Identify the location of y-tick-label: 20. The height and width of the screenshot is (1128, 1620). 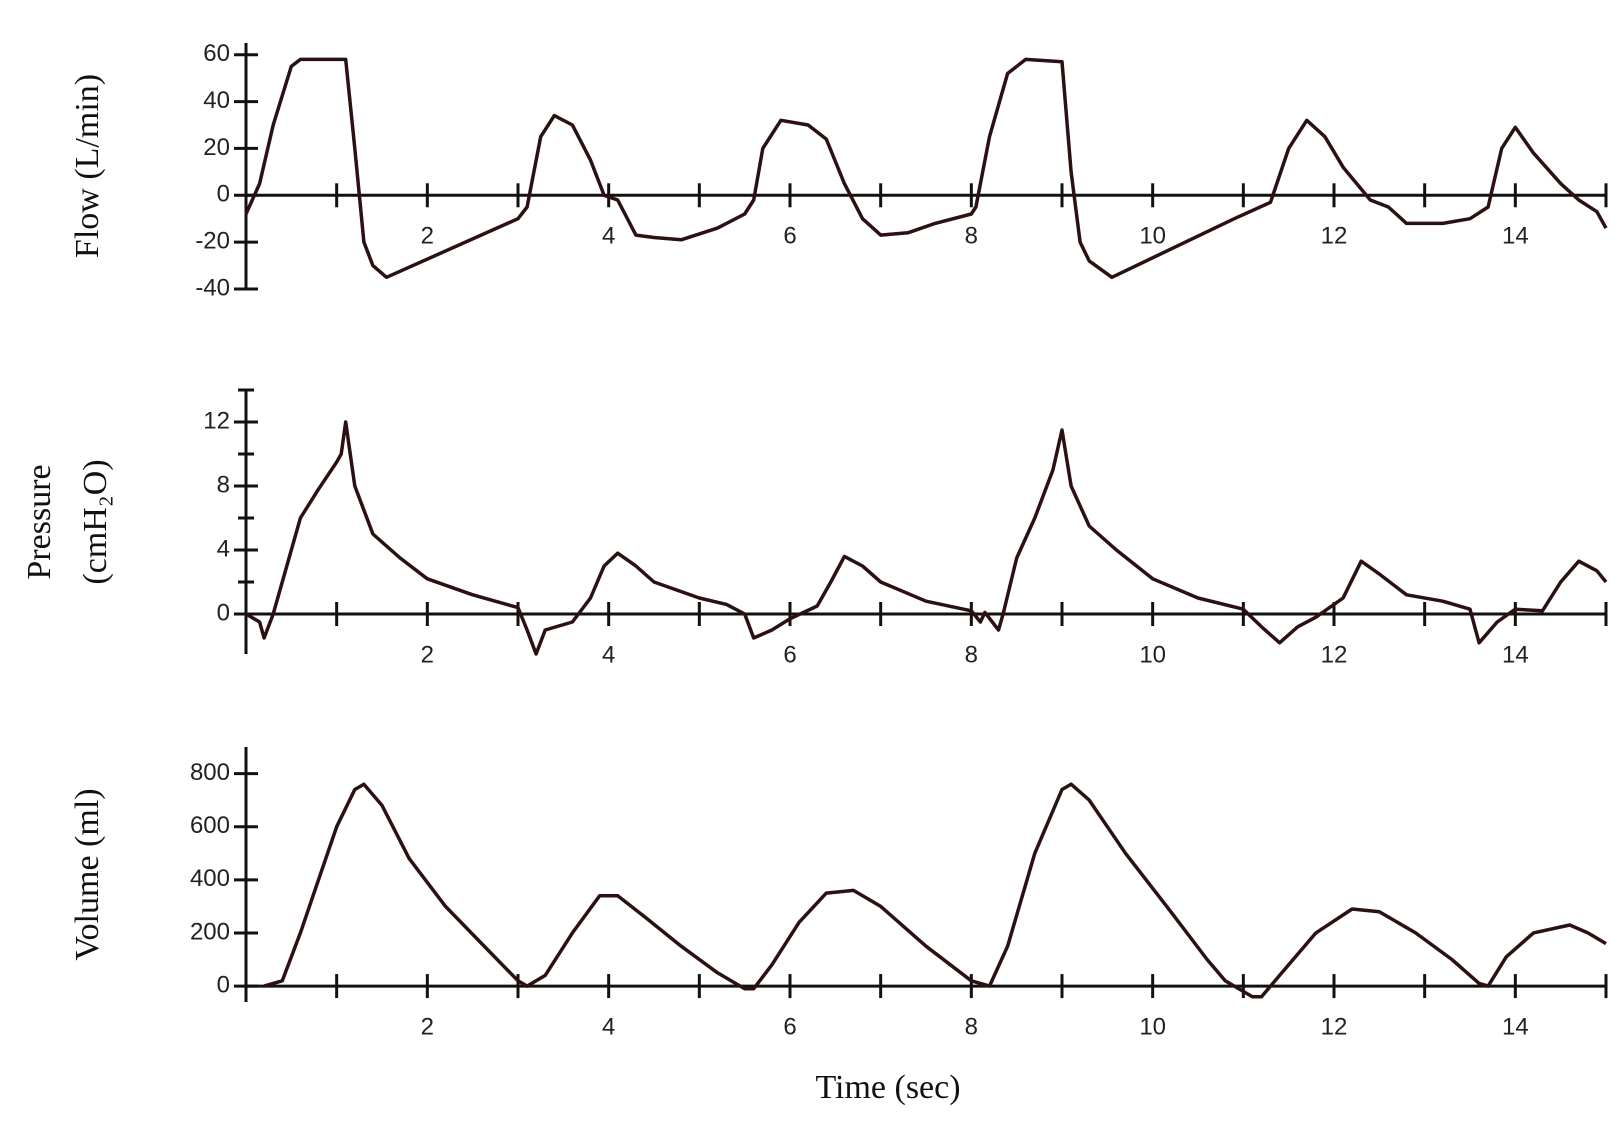
(216, 147).